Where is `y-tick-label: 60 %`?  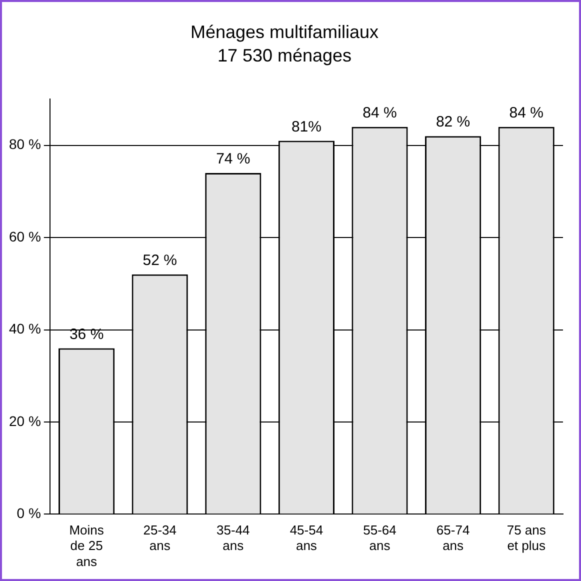
y-tick-label: 60 % is located at coordinates (24, 236).